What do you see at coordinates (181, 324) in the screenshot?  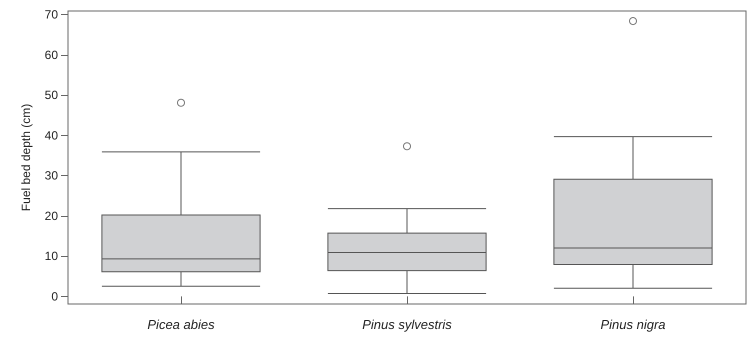 I see `x-tick-label: Picea abies` at bounding box center [181, 324].